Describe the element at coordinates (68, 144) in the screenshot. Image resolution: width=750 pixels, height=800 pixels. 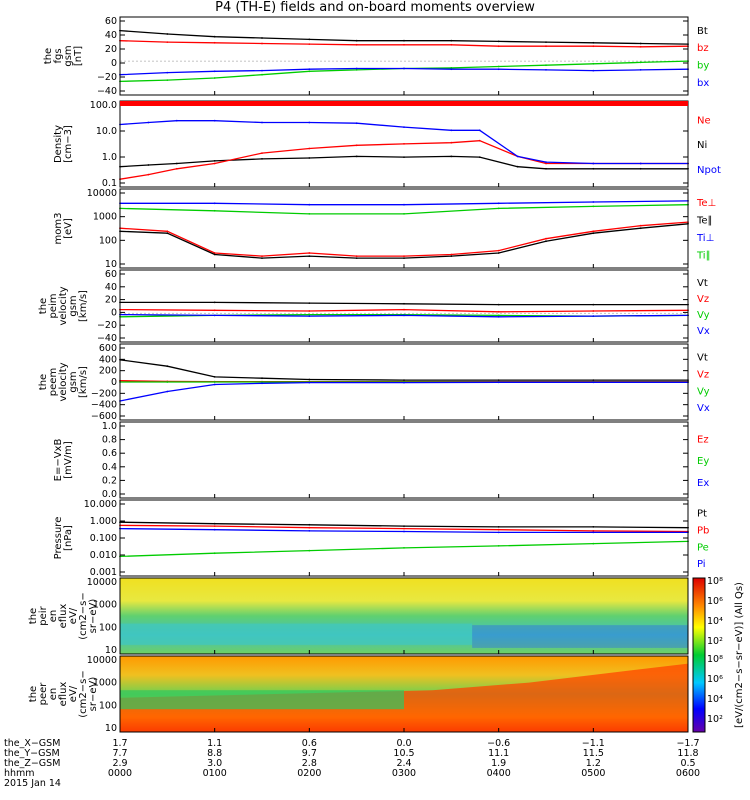
I see `panel-2-ylabel: [cm−3]` at that location.